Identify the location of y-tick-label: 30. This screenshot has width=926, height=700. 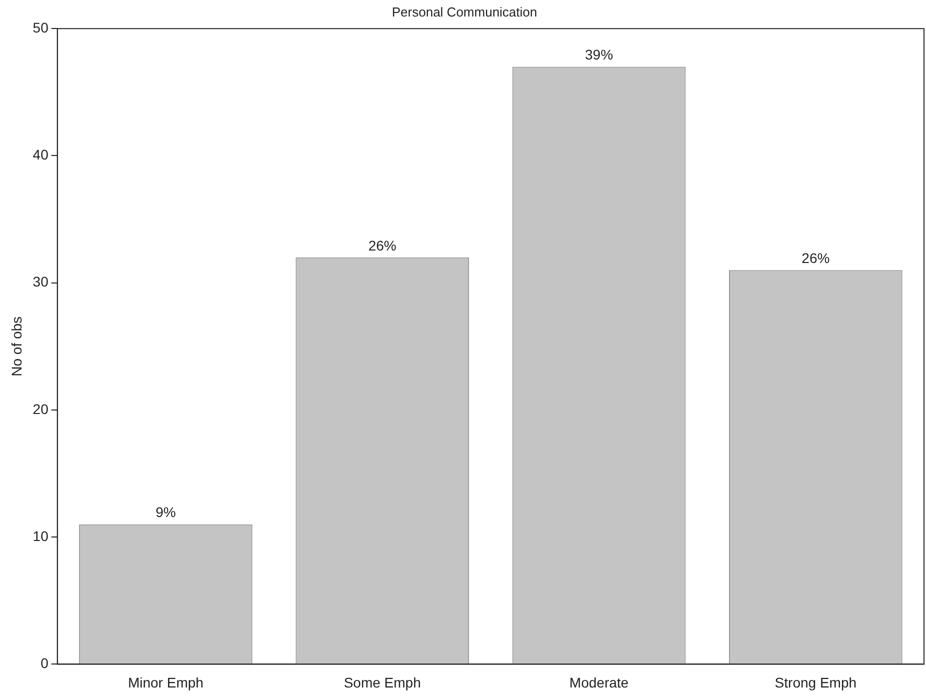
(40, 282).